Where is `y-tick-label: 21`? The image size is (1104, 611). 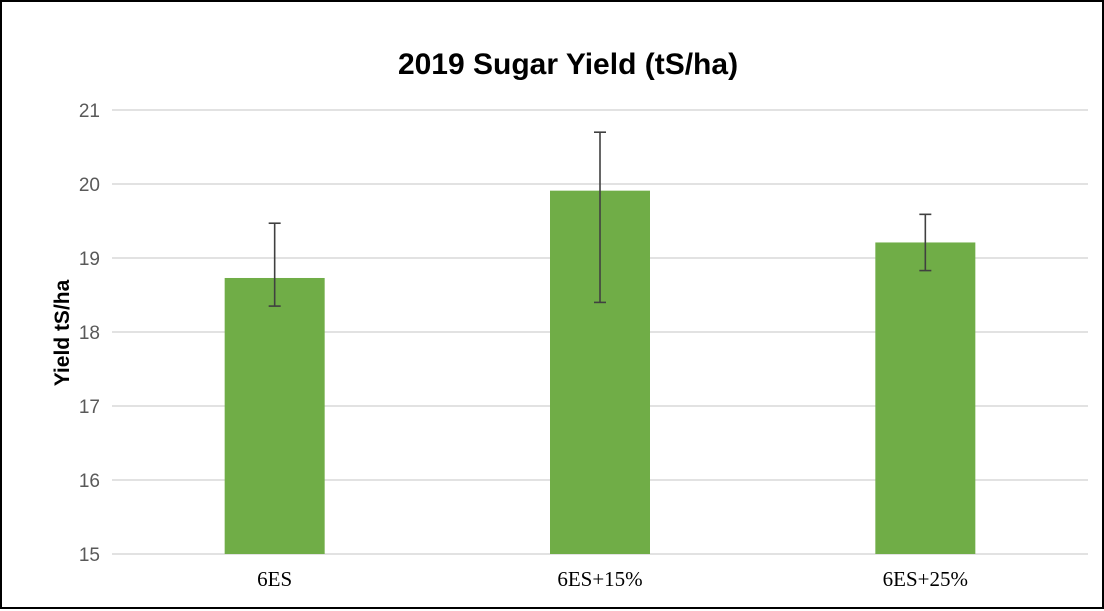
y-tick-label: 21 is located at coordinates (89, 111).